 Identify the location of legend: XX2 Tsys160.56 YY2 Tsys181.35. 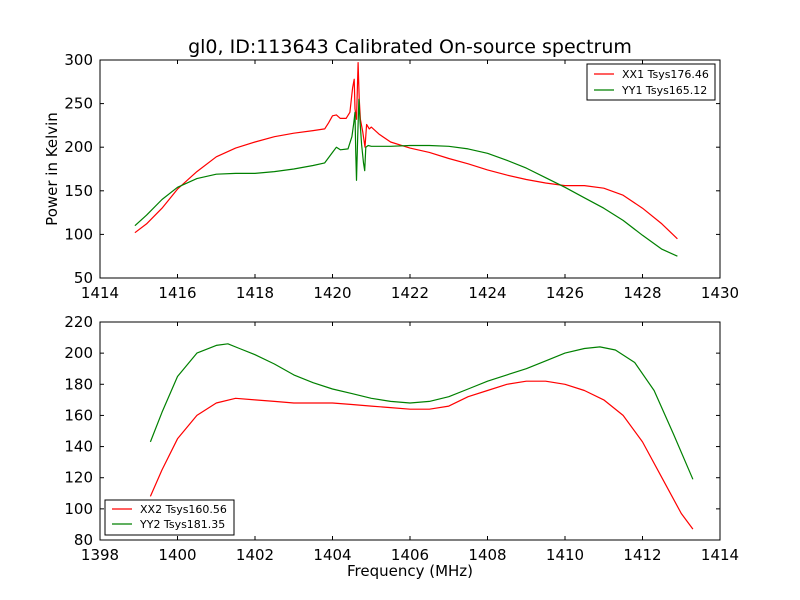
(169, 517).